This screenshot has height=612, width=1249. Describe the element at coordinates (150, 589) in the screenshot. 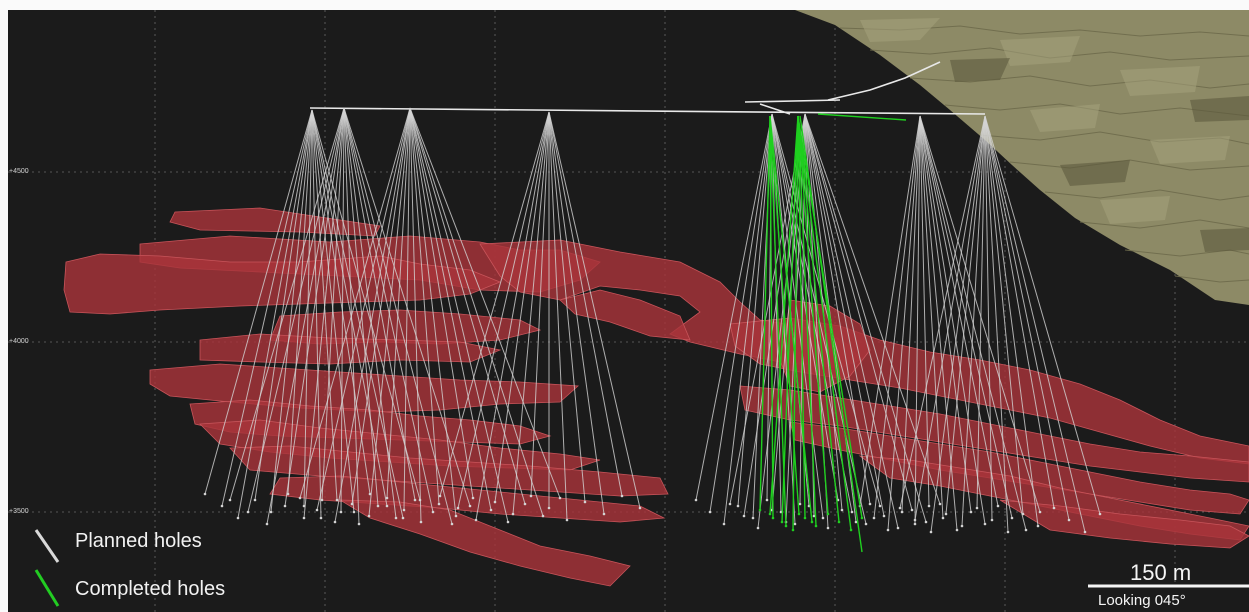

I see `completed-holes-legend-label: Completed holes` at that location.